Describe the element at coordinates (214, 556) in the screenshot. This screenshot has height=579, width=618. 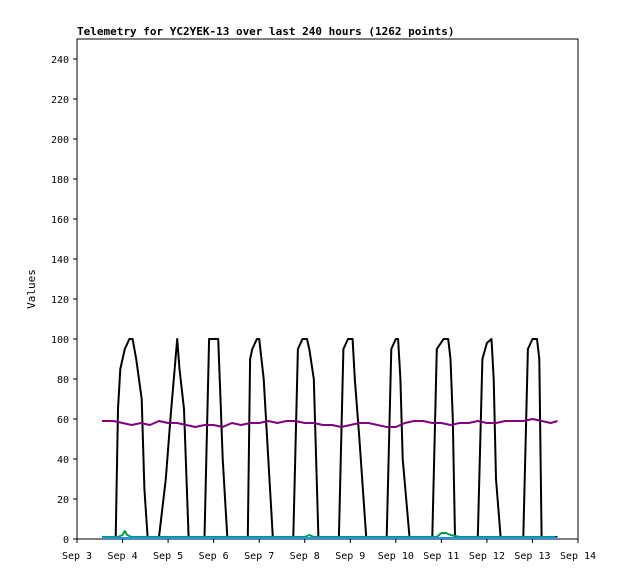
I see `x-tick-label: Sep 6` at that location.